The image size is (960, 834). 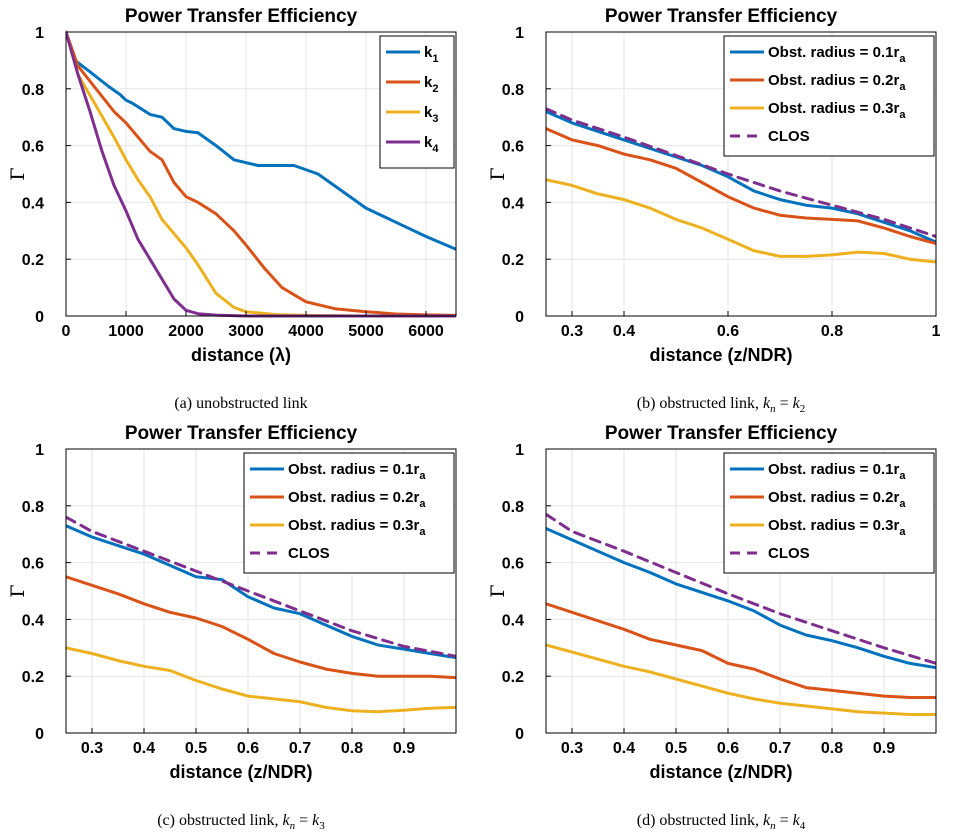 What do you see at coordinates (936, 331) in the screenshot?
I see `x-tick-label: 1` at bounding box center [936, 331].